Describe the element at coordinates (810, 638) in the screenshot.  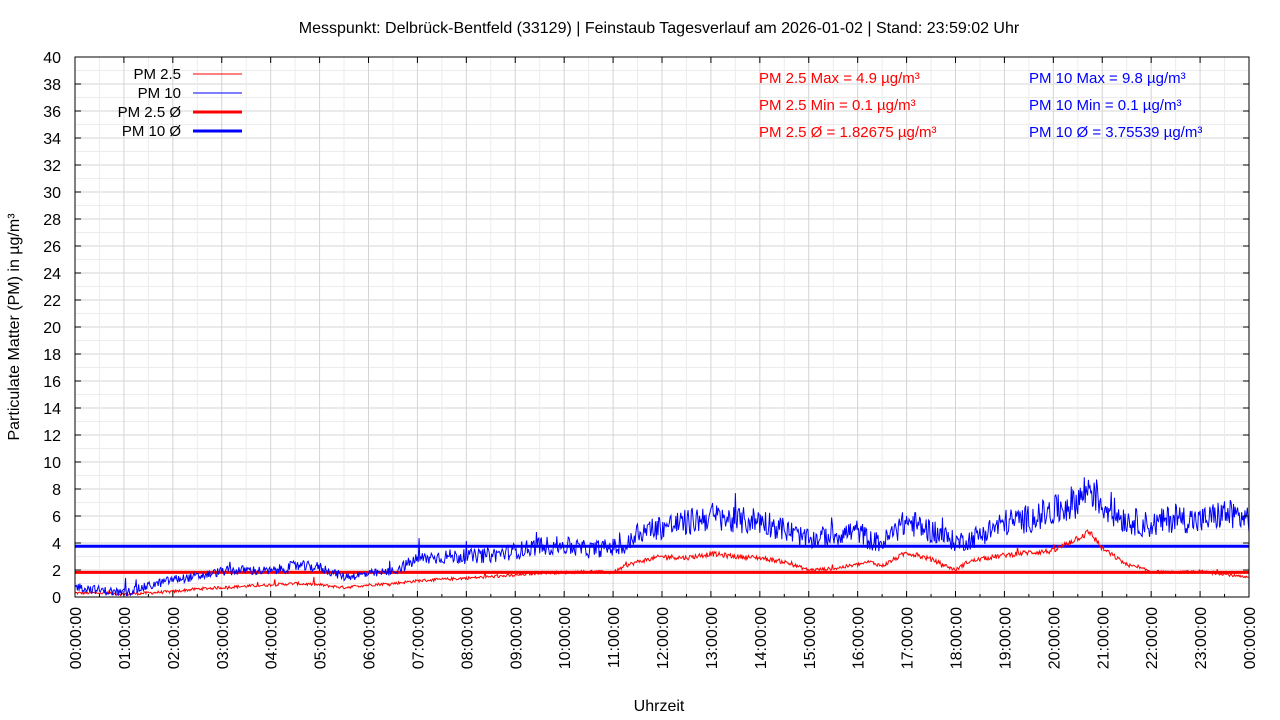
I see `x-tick-label: 15:00:00` at that location.